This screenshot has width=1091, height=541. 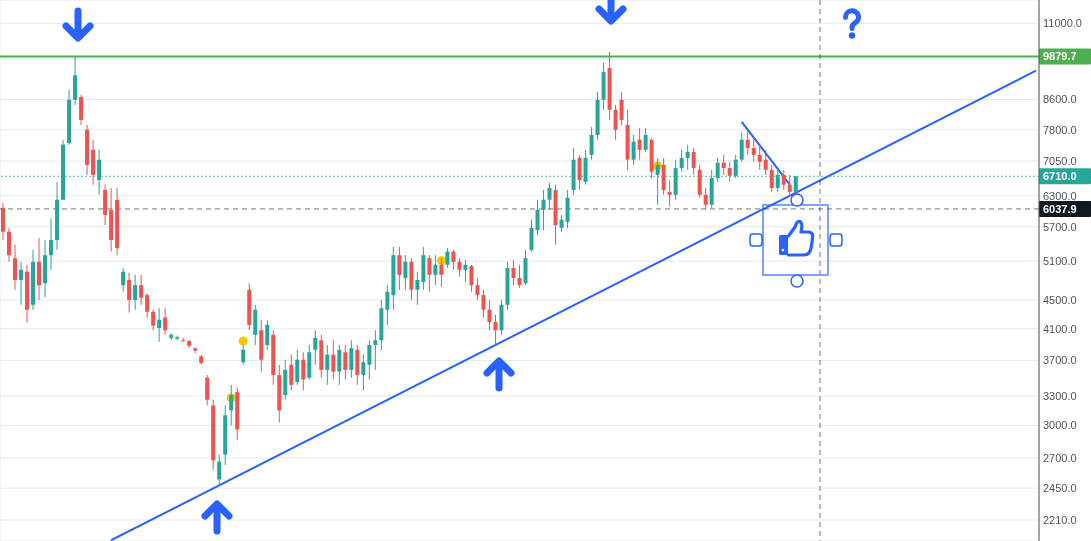 I want to click on y-tick-label: 2700.0, so click(x=1060, y=457).